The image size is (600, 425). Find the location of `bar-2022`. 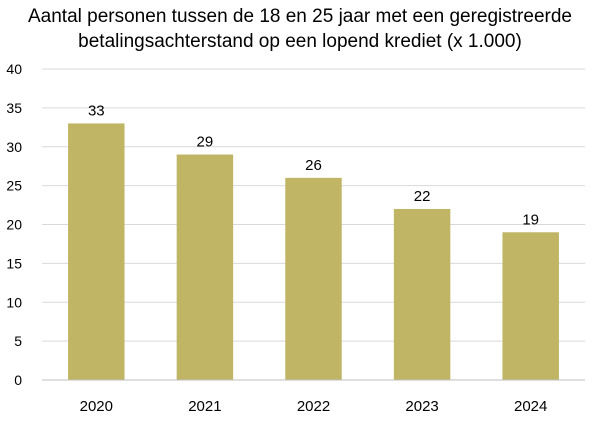

bar-2022 is located at coordinates (313, 278).